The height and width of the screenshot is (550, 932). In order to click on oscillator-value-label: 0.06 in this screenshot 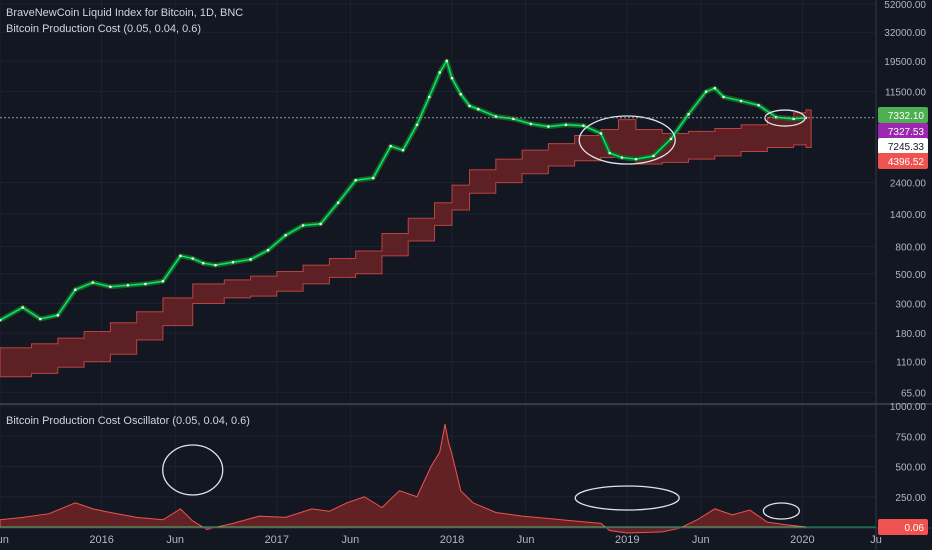, I will do `click(915, 528)`.